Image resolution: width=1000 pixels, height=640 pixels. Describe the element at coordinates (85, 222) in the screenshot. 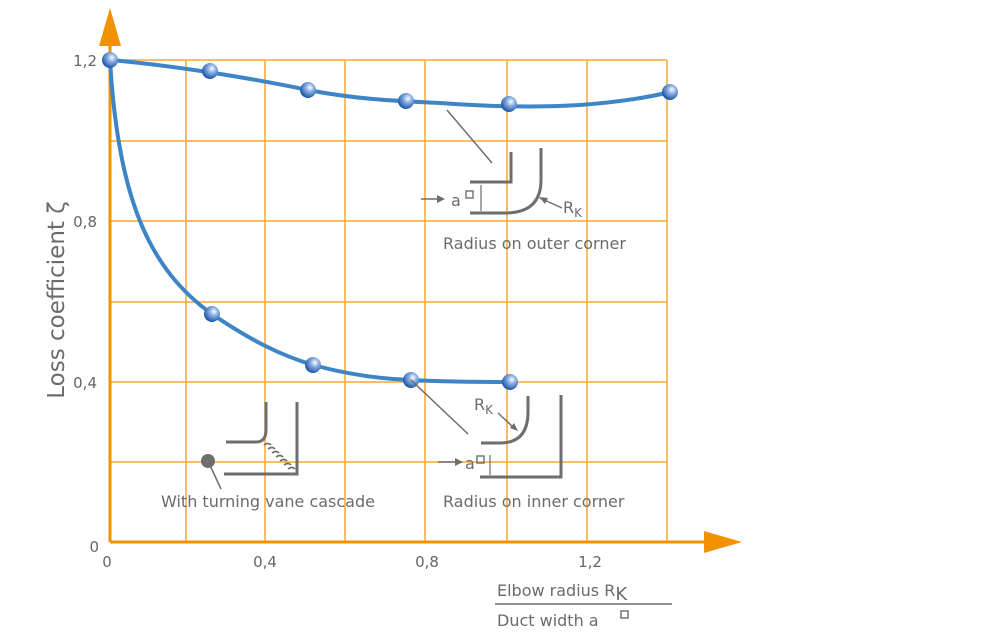

I see `y-tick: 0,8` at that location.